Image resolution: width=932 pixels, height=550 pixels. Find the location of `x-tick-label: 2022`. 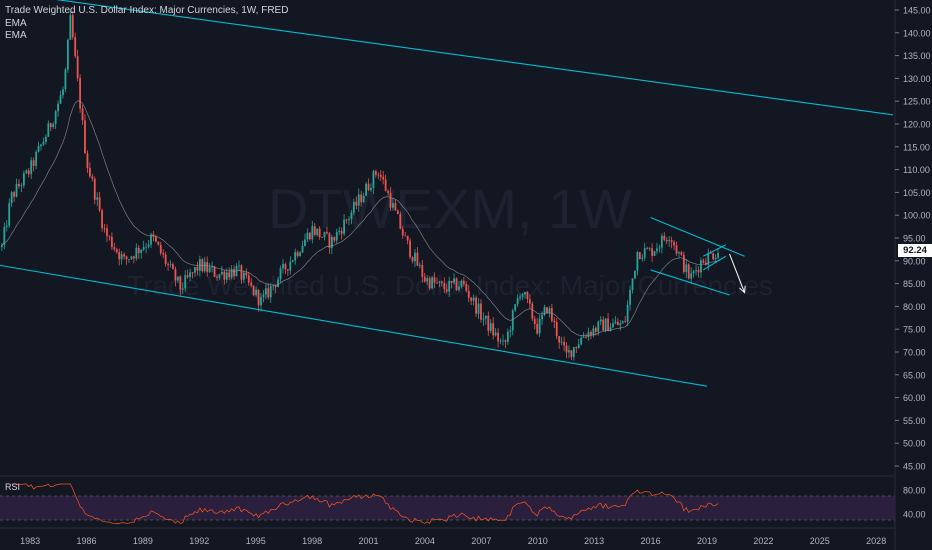

x-tick-label: 2022 is located at coordinates (763, 541).